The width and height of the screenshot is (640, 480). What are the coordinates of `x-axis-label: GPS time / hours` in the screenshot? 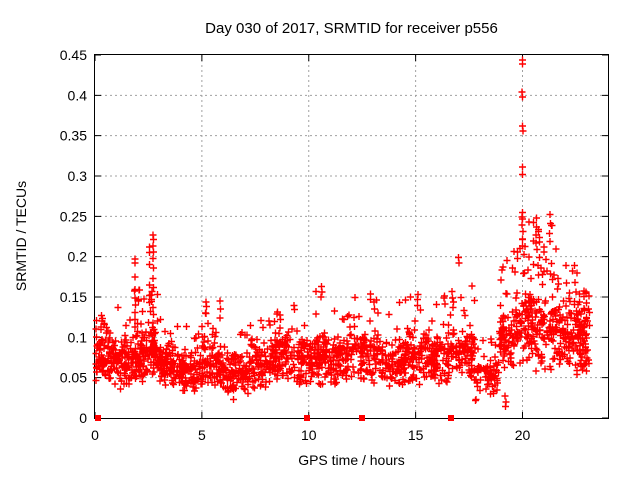 It's located at (351, 460).